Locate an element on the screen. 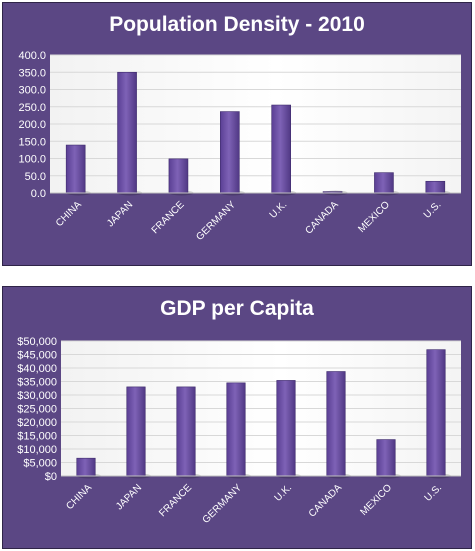 Image resolution: width=475 pixels, height=551 pixels. y-tick-label: 0.0 is located at coordinates (38, 194).